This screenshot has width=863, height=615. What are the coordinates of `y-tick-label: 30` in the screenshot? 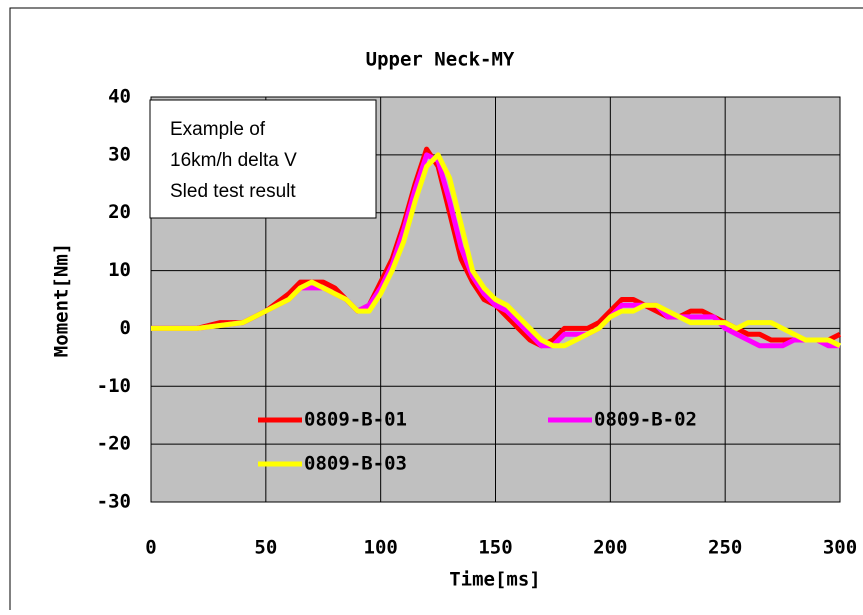 It's located at (119, 154).